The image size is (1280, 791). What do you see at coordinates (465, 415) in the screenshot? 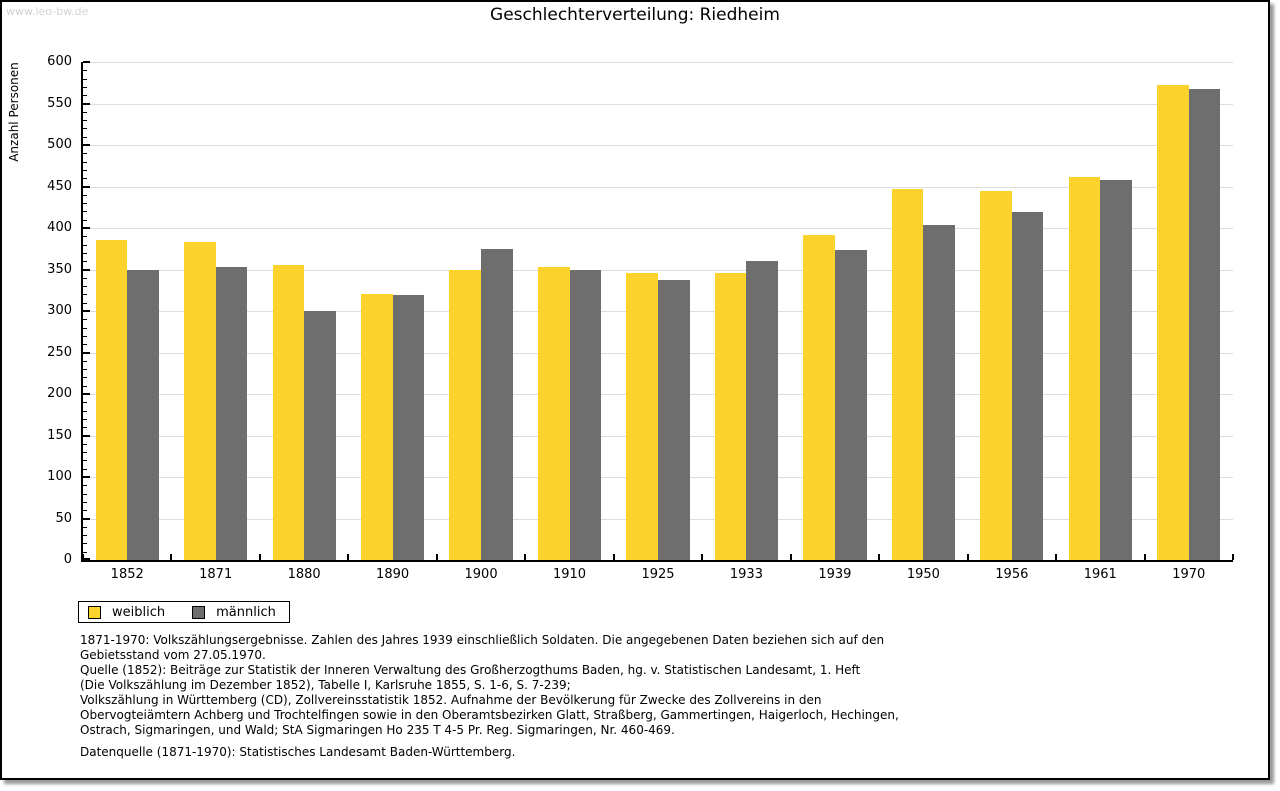
I see `bar-weiblich-1900` at bounding box center [465, 415].